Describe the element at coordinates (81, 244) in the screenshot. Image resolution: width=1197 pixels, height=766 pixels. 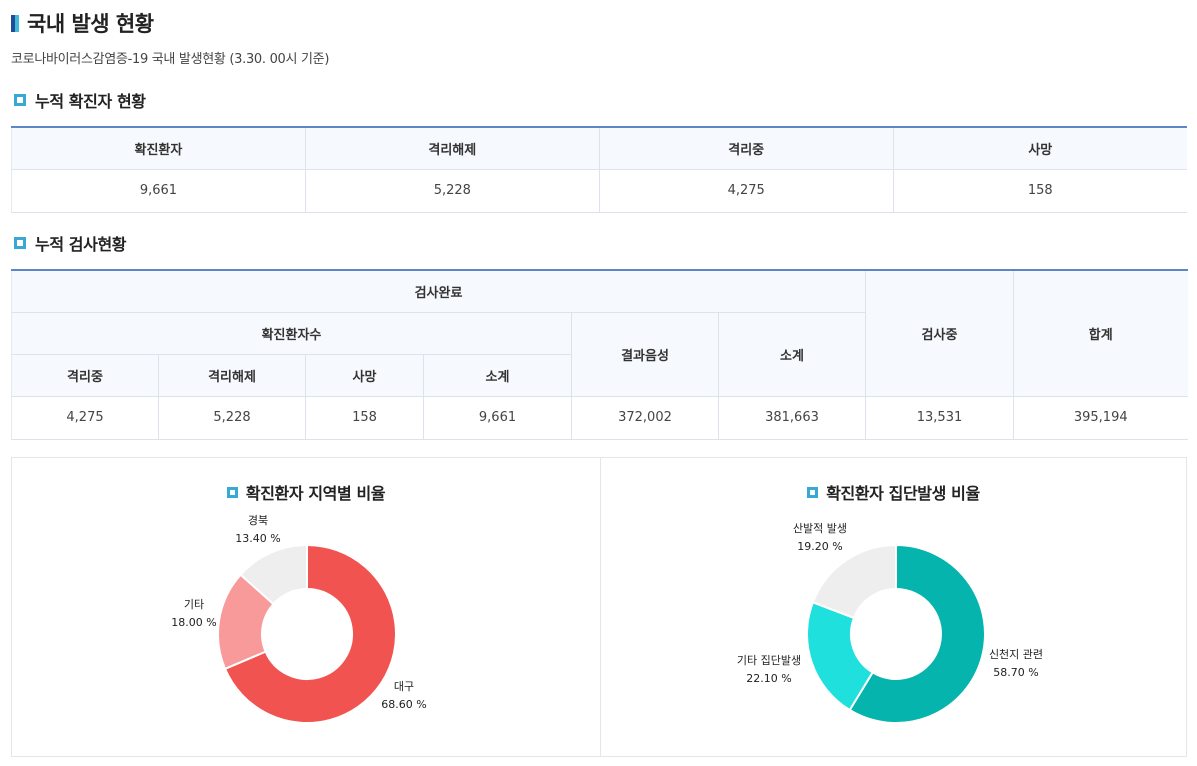
I see `section-tests-title: 누적 검사현황` at that location.